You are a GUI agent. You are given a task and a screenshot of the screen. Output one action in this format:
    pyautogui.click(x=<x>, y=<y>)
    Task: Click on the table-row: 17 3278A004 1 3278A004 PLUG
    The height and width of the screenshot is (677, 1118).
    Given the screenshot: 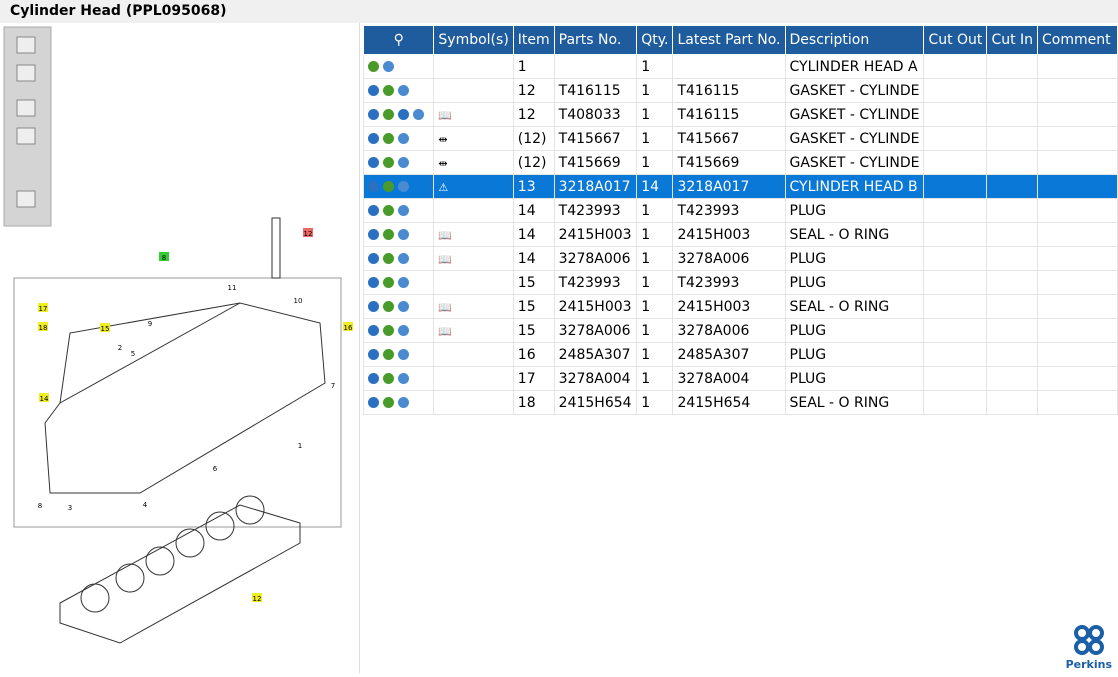 What is the action you would take?
    pyautogui.click(x=740, y=378)
    